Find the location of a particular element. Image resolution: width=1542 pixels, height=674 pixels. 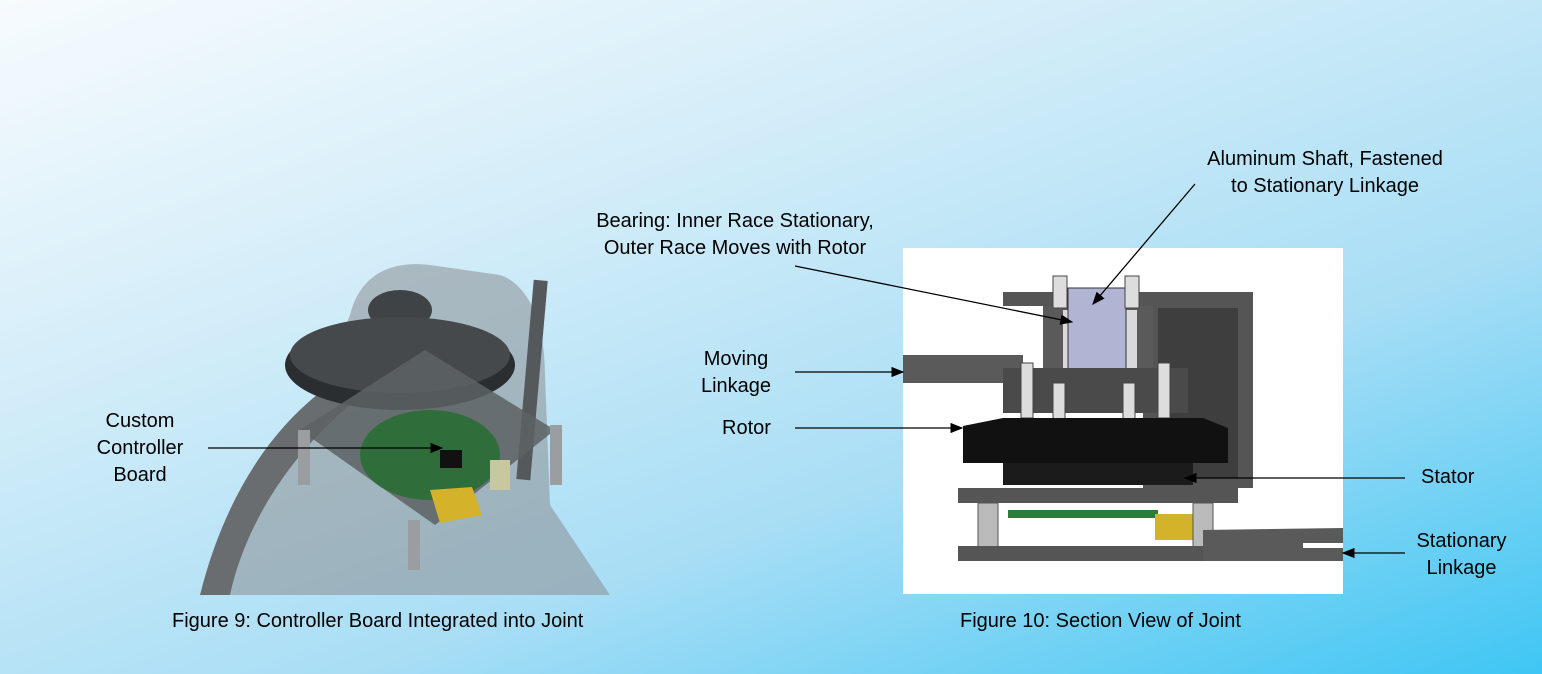

label-stator: Stator is located at coordinates (1448, 477).